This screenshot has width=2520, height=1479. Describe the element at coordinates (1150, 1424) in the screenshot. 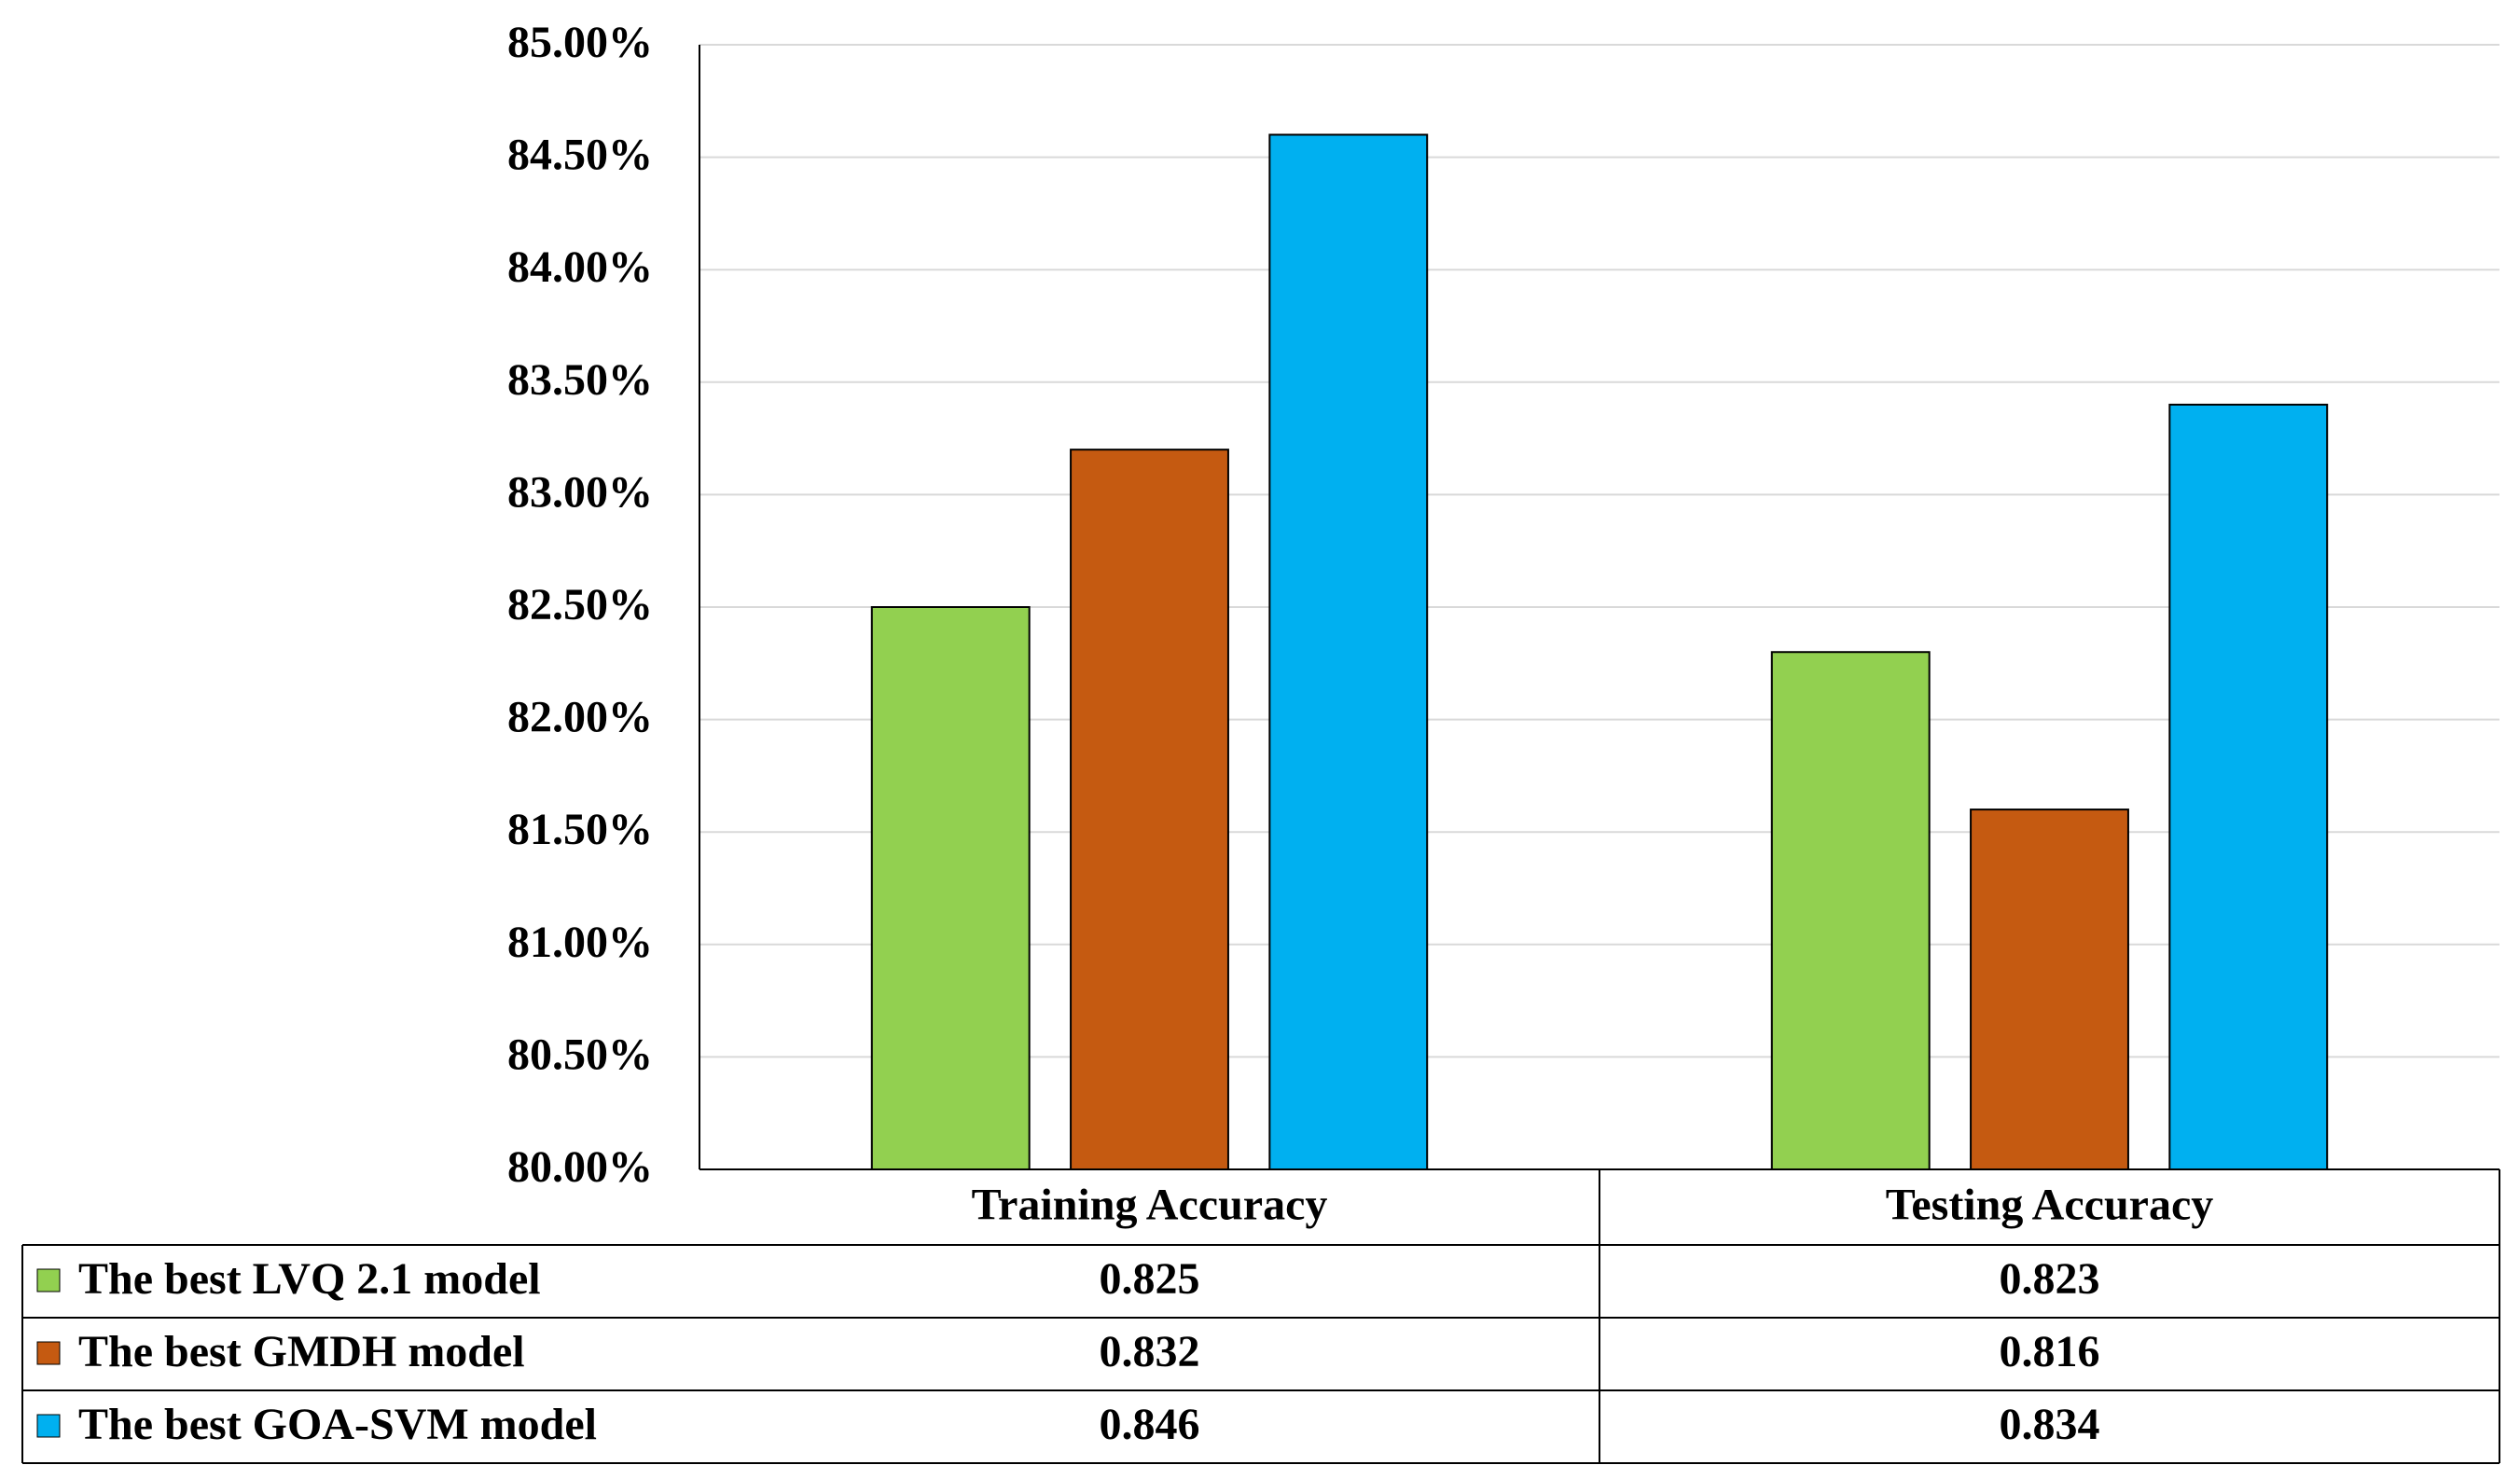

I see `table-value: 0.846` at that location.